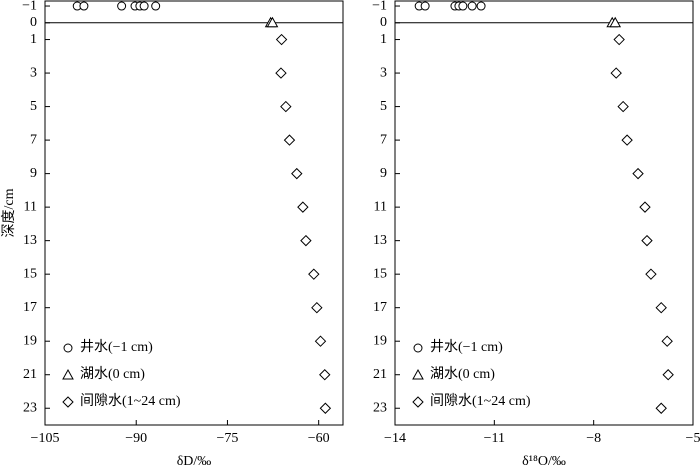 This screenshot has width=700, height=470. What do you see at coordinates (395, 438) in the screenshot?
I see `x-tick-label: −14` at bounding box center [395, 438].